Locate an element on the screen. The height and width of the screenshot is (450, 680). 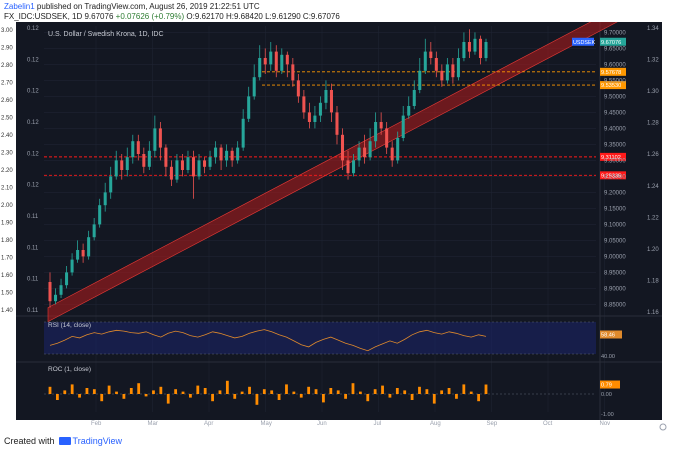
y-axis-tick-label: 8.85000 is located at coordinates (615, 305).